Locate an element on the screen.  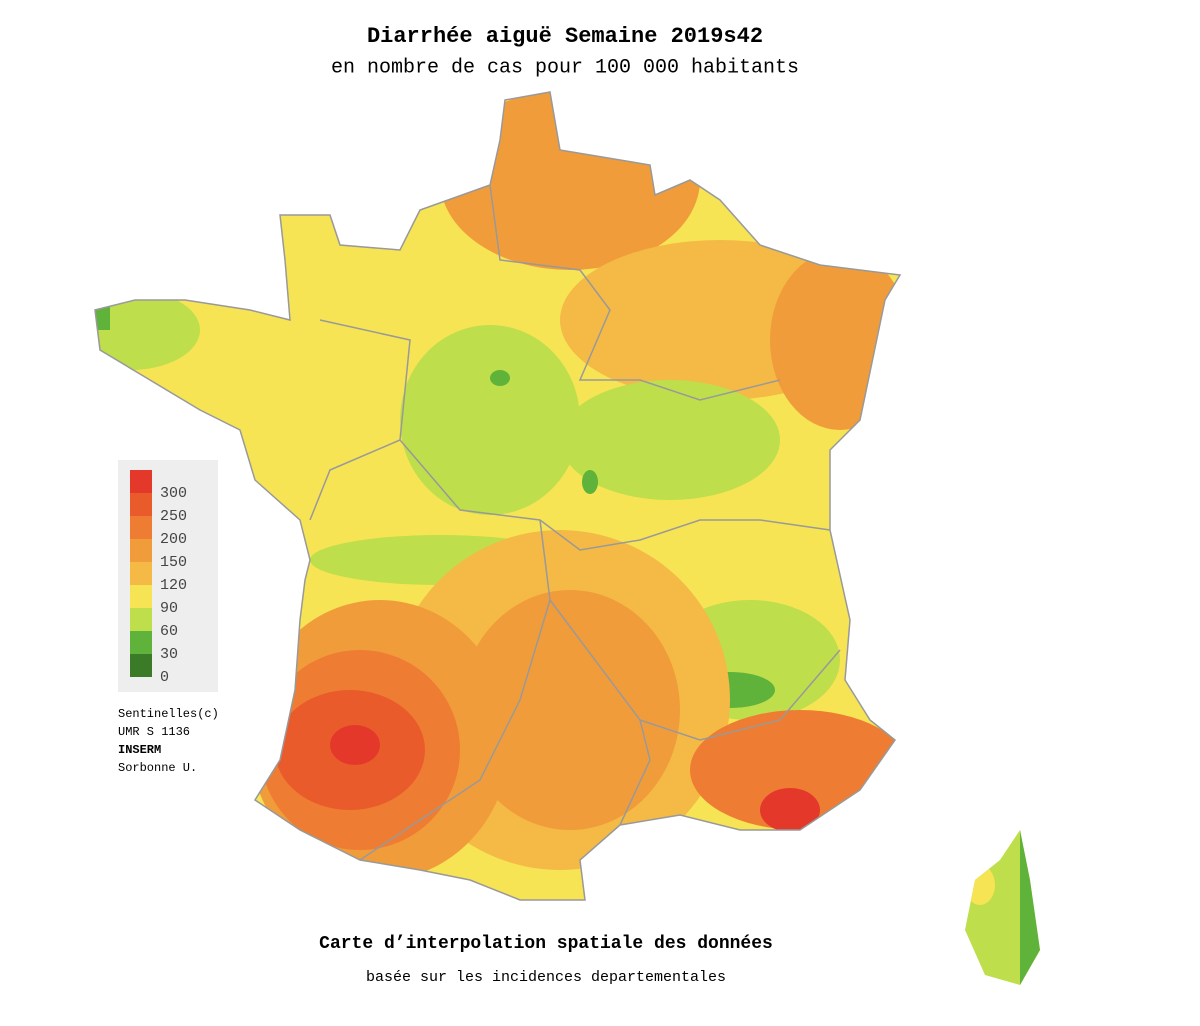
legend-label: 150 is located at coordinates (173, 562).